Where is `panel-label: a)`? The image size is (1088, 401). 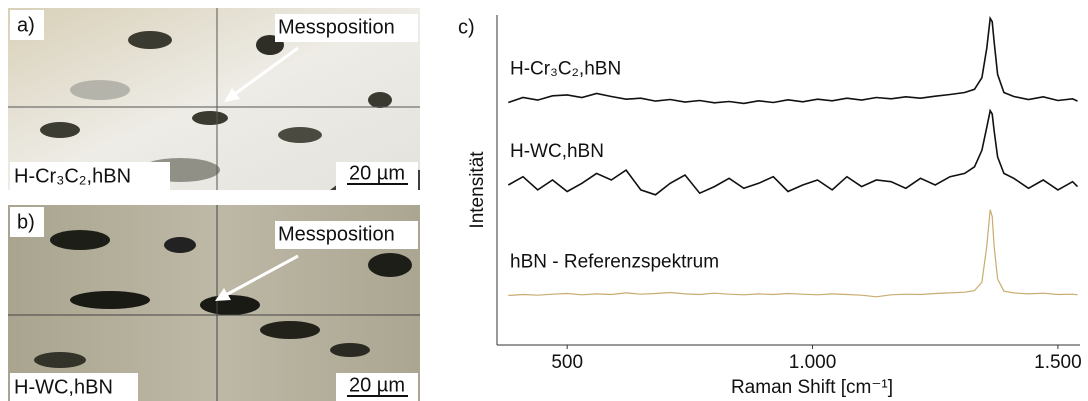 panel-label: a) is located at coordinates (26, 25).